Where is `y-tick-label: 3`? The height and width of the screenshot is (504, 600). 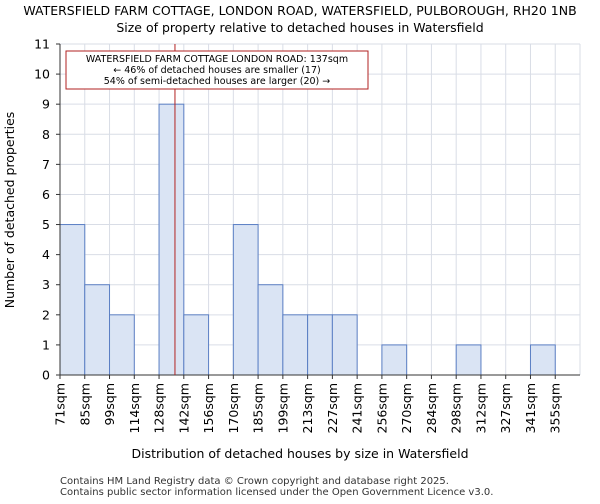
y-tick-label: 3 is located at coordinates (46, 284).